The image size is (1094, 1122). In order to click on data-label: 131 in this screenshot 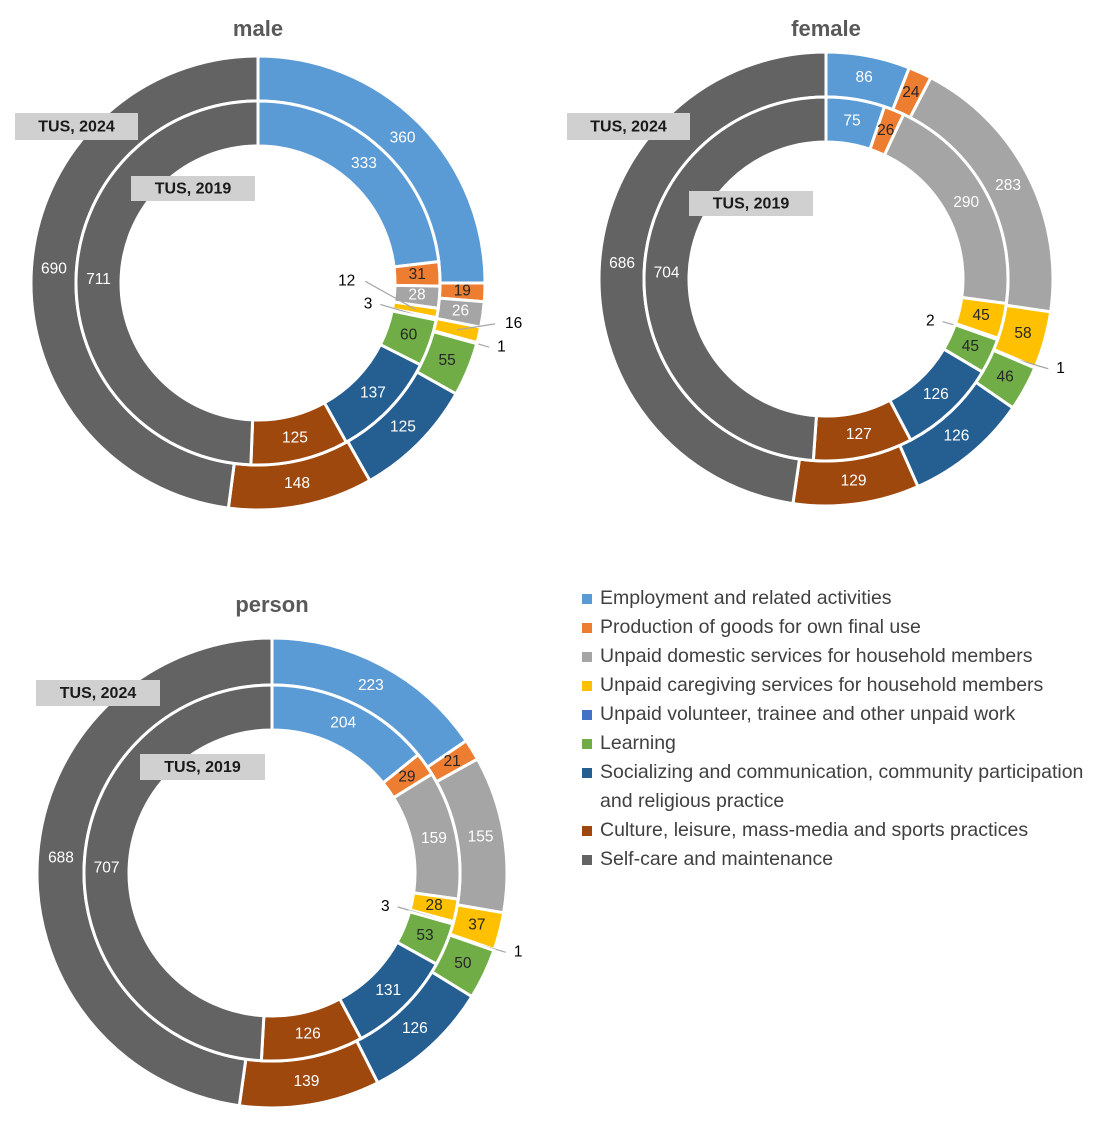, I will do `click(388, 990)`.